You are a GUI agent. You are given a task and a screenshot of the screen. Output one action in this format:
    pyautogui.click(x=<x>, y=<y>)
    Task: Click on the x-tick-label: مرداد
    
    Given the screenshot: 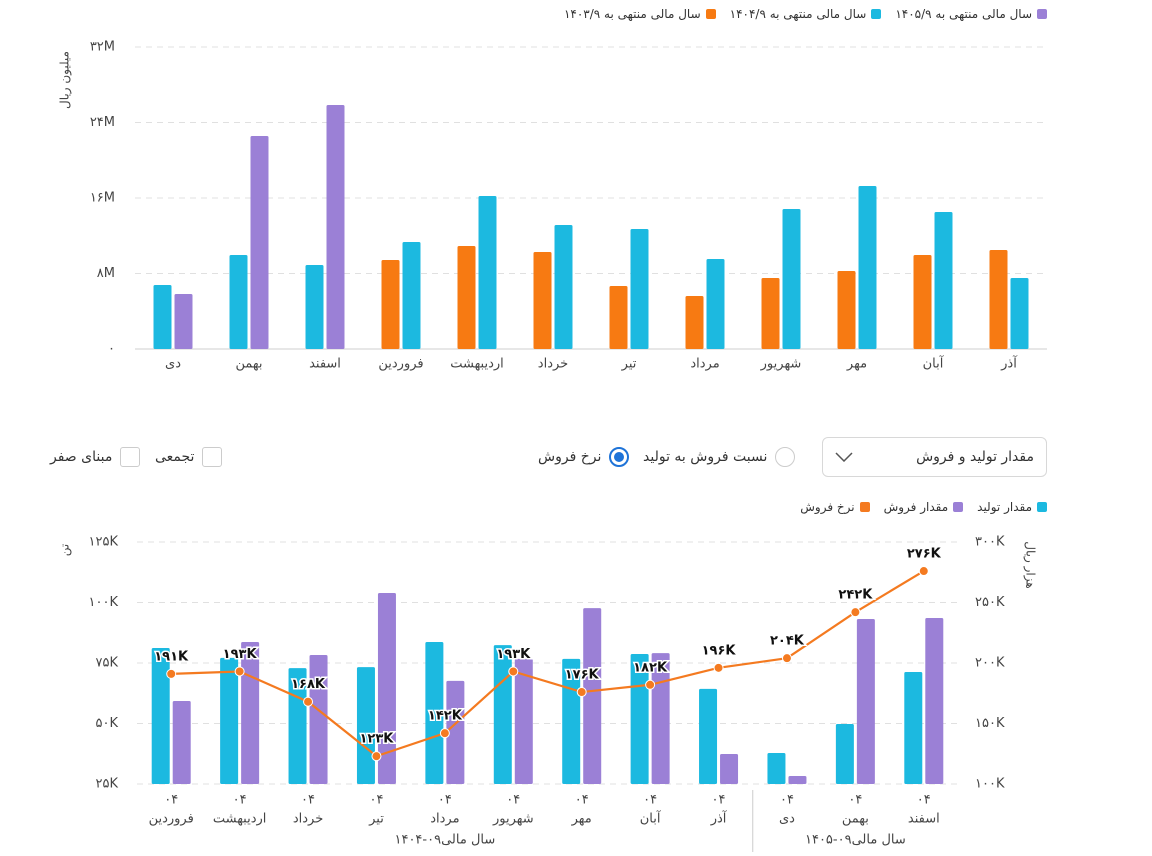 What is the action you would take?
    pyautogui.click(x=444, y=819)
    